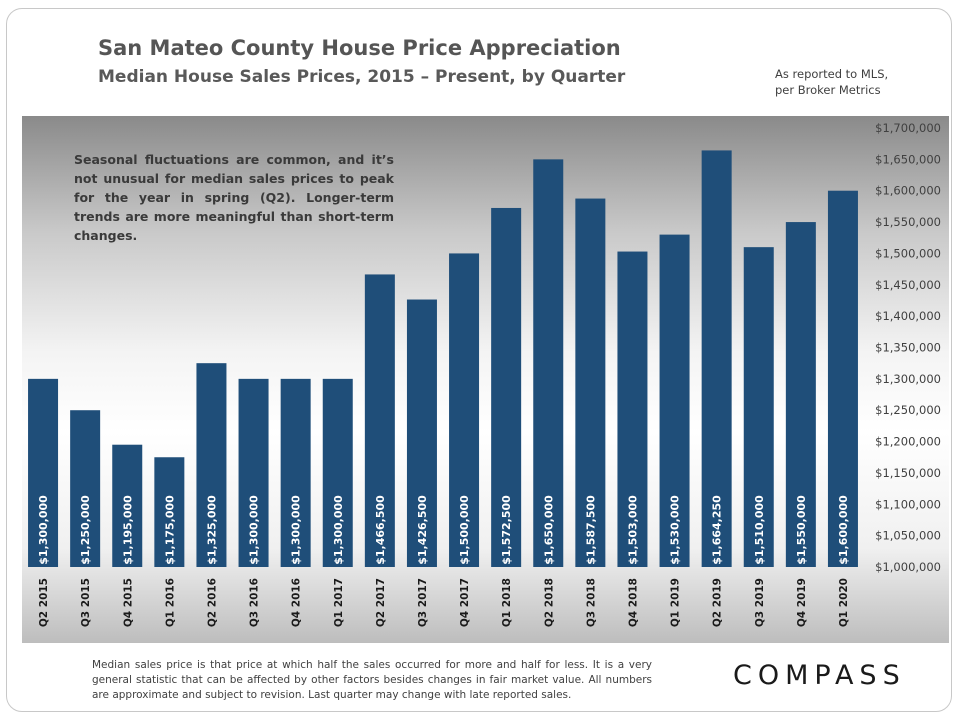  I want to click on x-tick-label: Q4 2019, so click(802, 602).